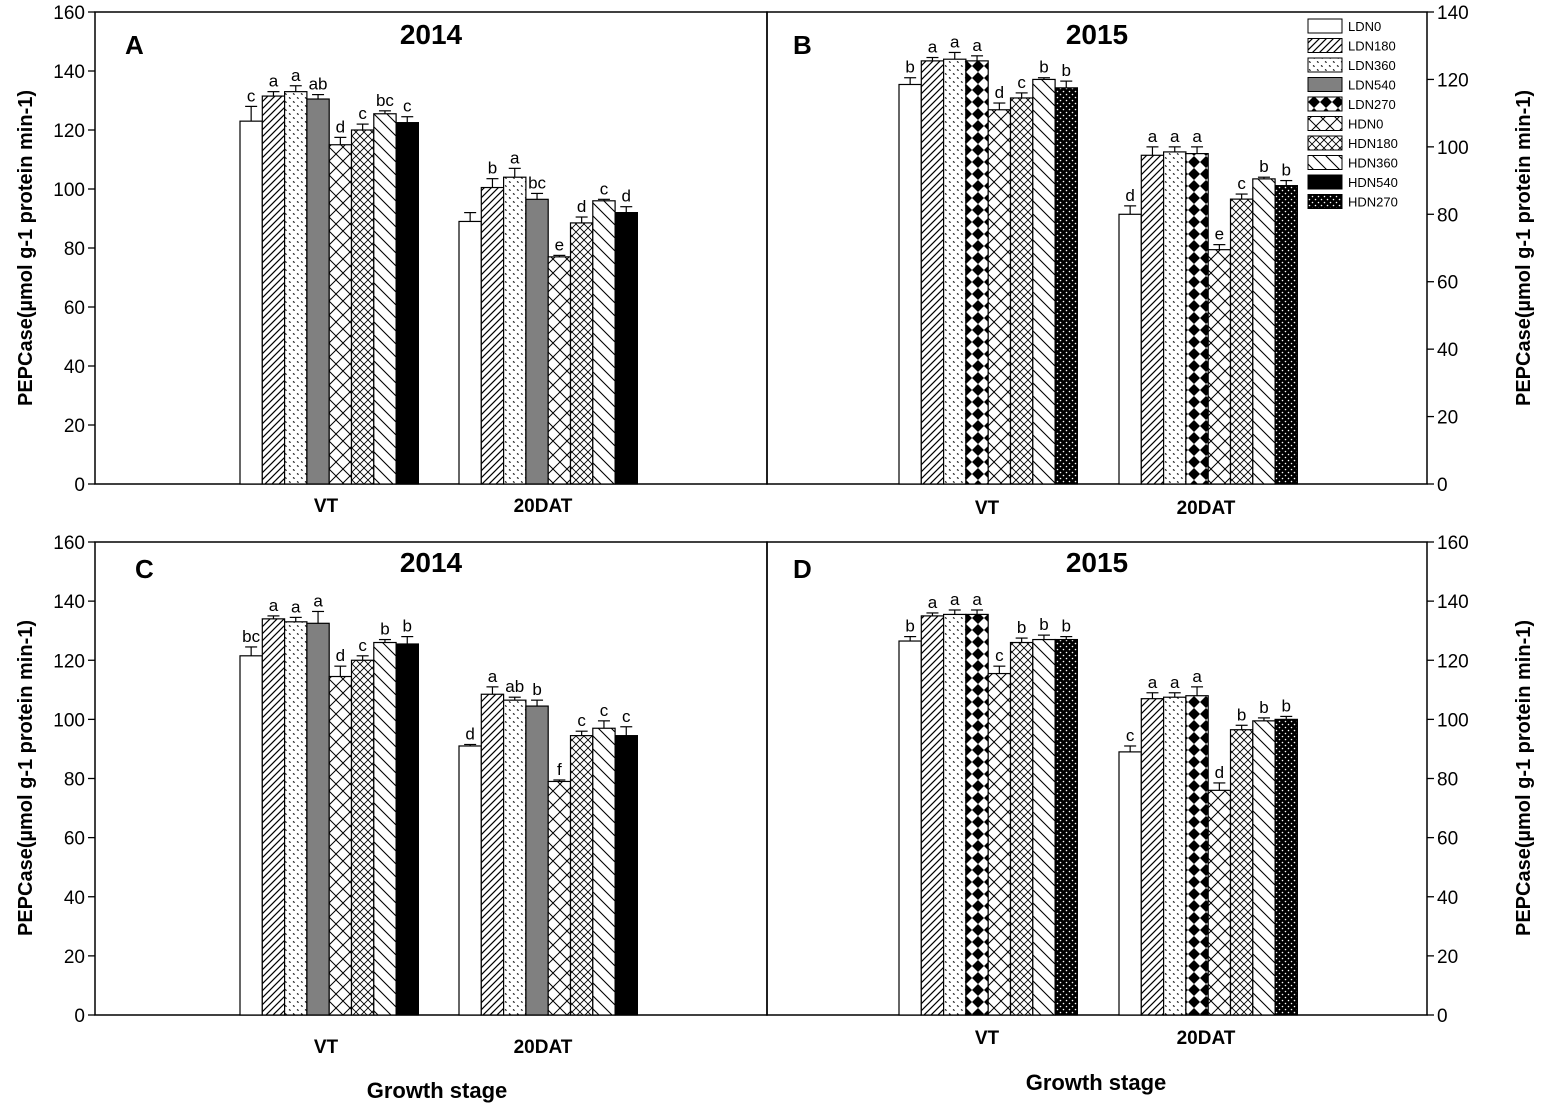 This screenshot has height=1105, width=1541. Describe the element at coordinates (1372, 104) in the screenshot. I see `legend-label: LDN270` at that location.